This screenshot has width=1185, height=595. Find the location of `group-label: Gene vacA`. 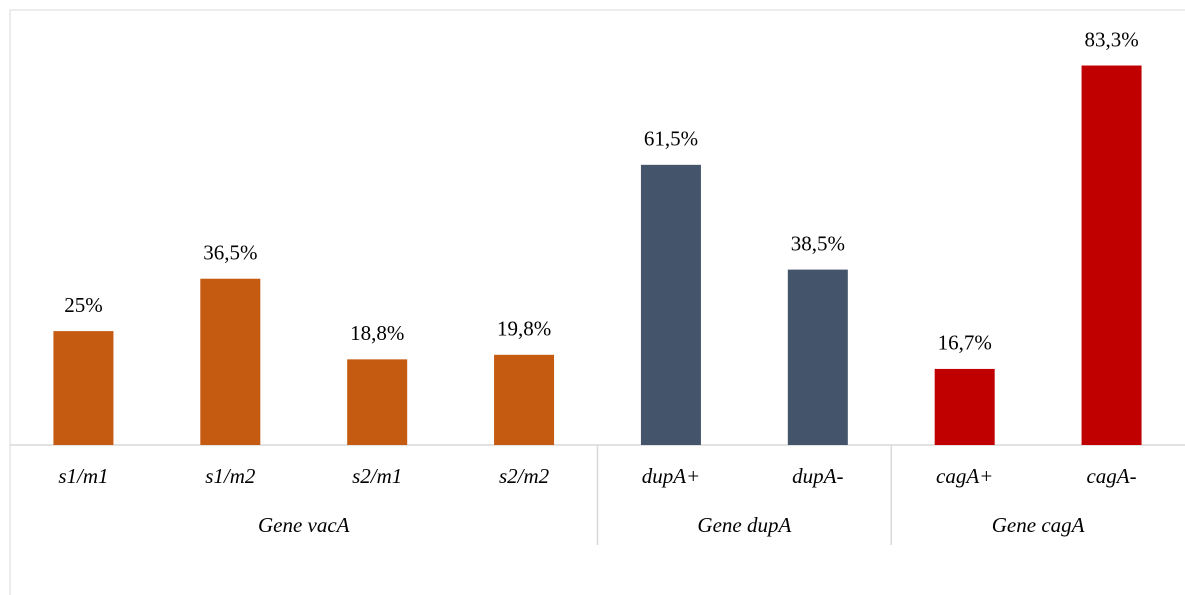

group-label: Gene vacA is located at coordinates (304, 525).